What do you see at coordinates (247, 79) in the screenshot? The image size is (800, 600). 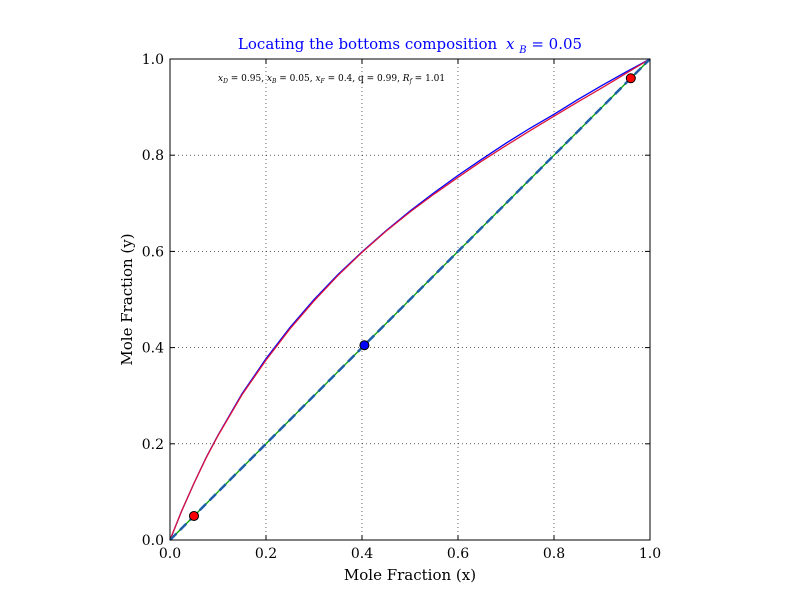 I see `annotation-rest: = 0.95,` at bounding box center [247, 79].